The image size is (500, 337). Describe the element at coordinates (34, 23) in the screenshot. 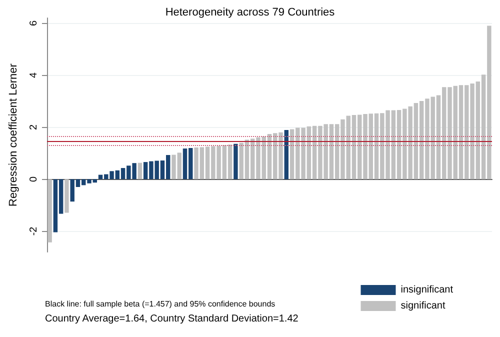

I see `y-tick-label: 6` at that location.